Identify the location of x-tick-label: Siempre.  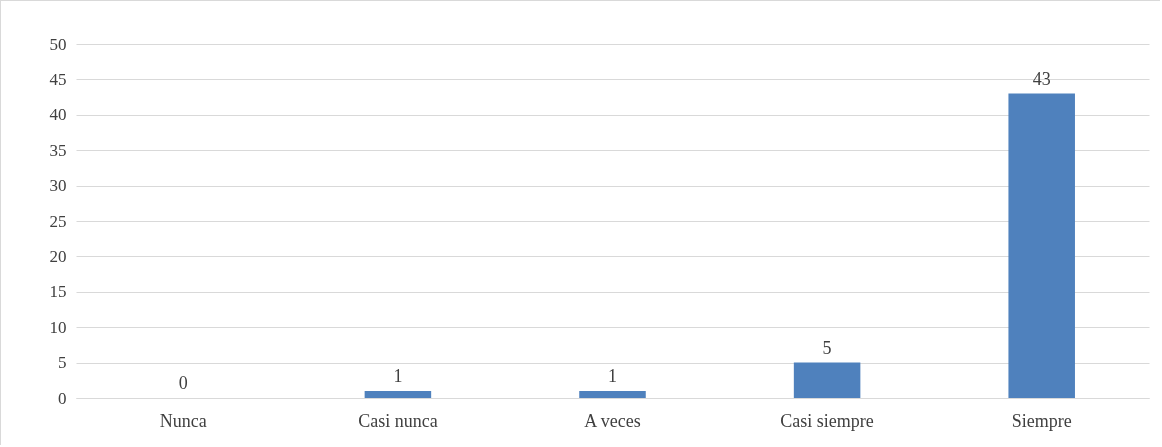
(1041, 420).